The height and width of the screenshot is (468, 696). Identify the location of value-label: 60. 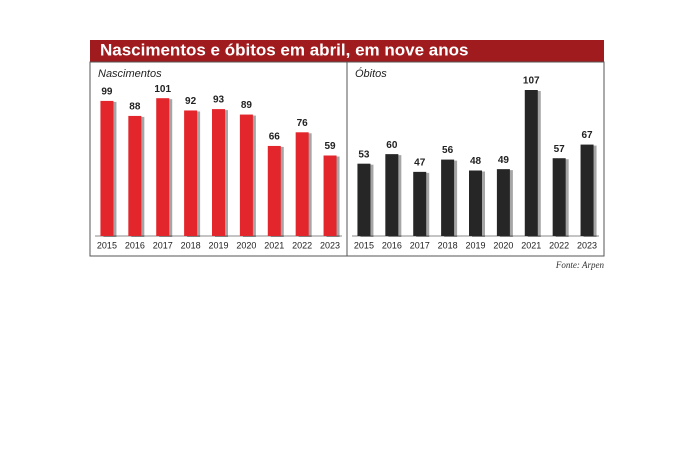
(392, 145).